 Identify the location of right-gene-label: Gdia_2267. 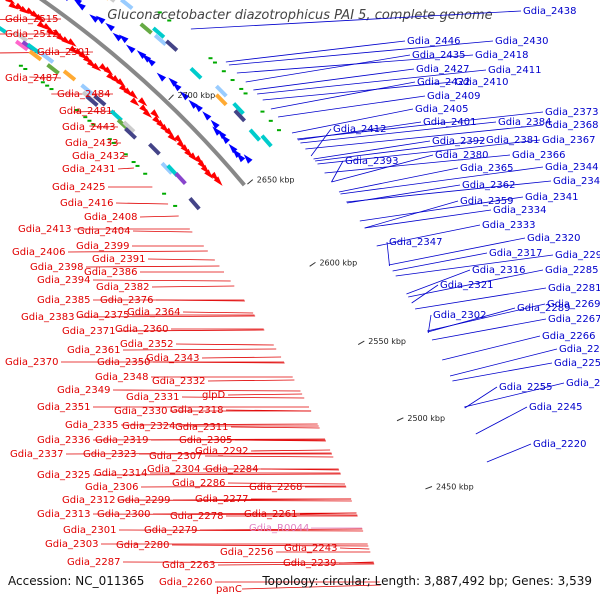
(574, 319).